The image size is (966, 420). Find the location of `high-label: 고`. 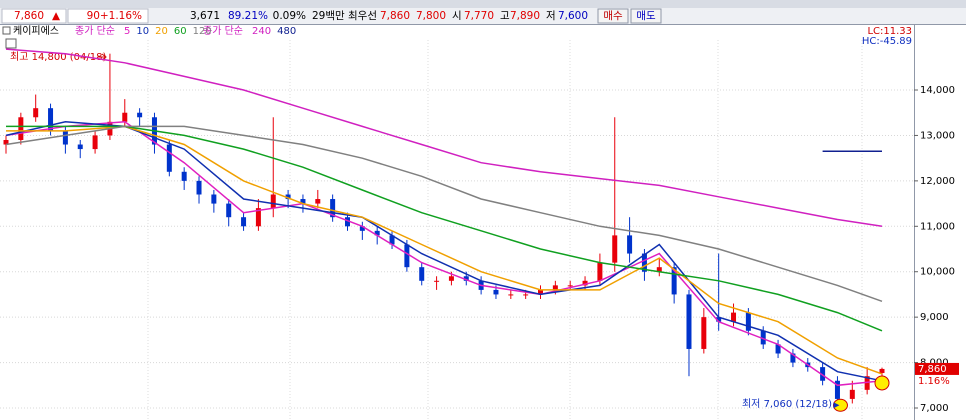

high-label: 고 is located at coordinates (505, 16).